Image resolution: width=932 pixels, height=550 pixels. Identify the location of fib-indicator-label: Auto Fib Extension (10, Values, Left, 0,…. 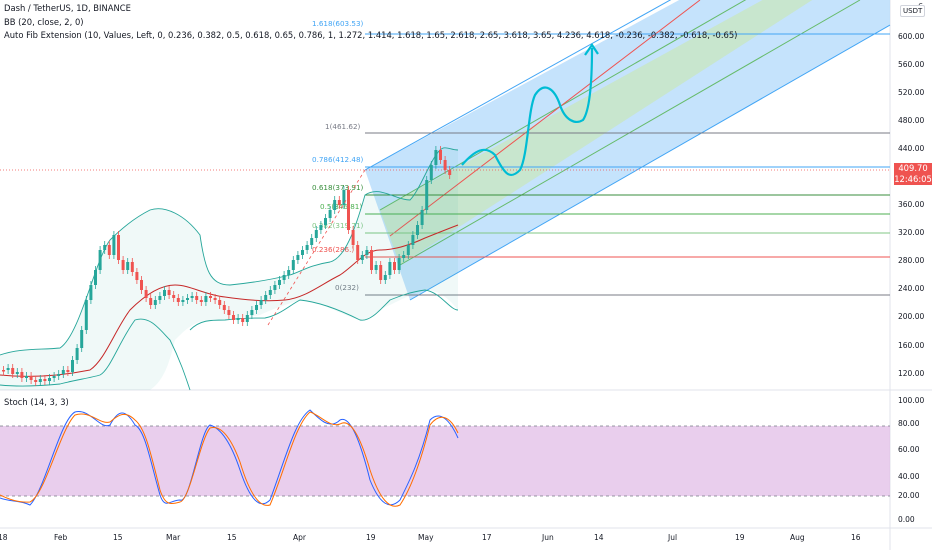
(371, 35).